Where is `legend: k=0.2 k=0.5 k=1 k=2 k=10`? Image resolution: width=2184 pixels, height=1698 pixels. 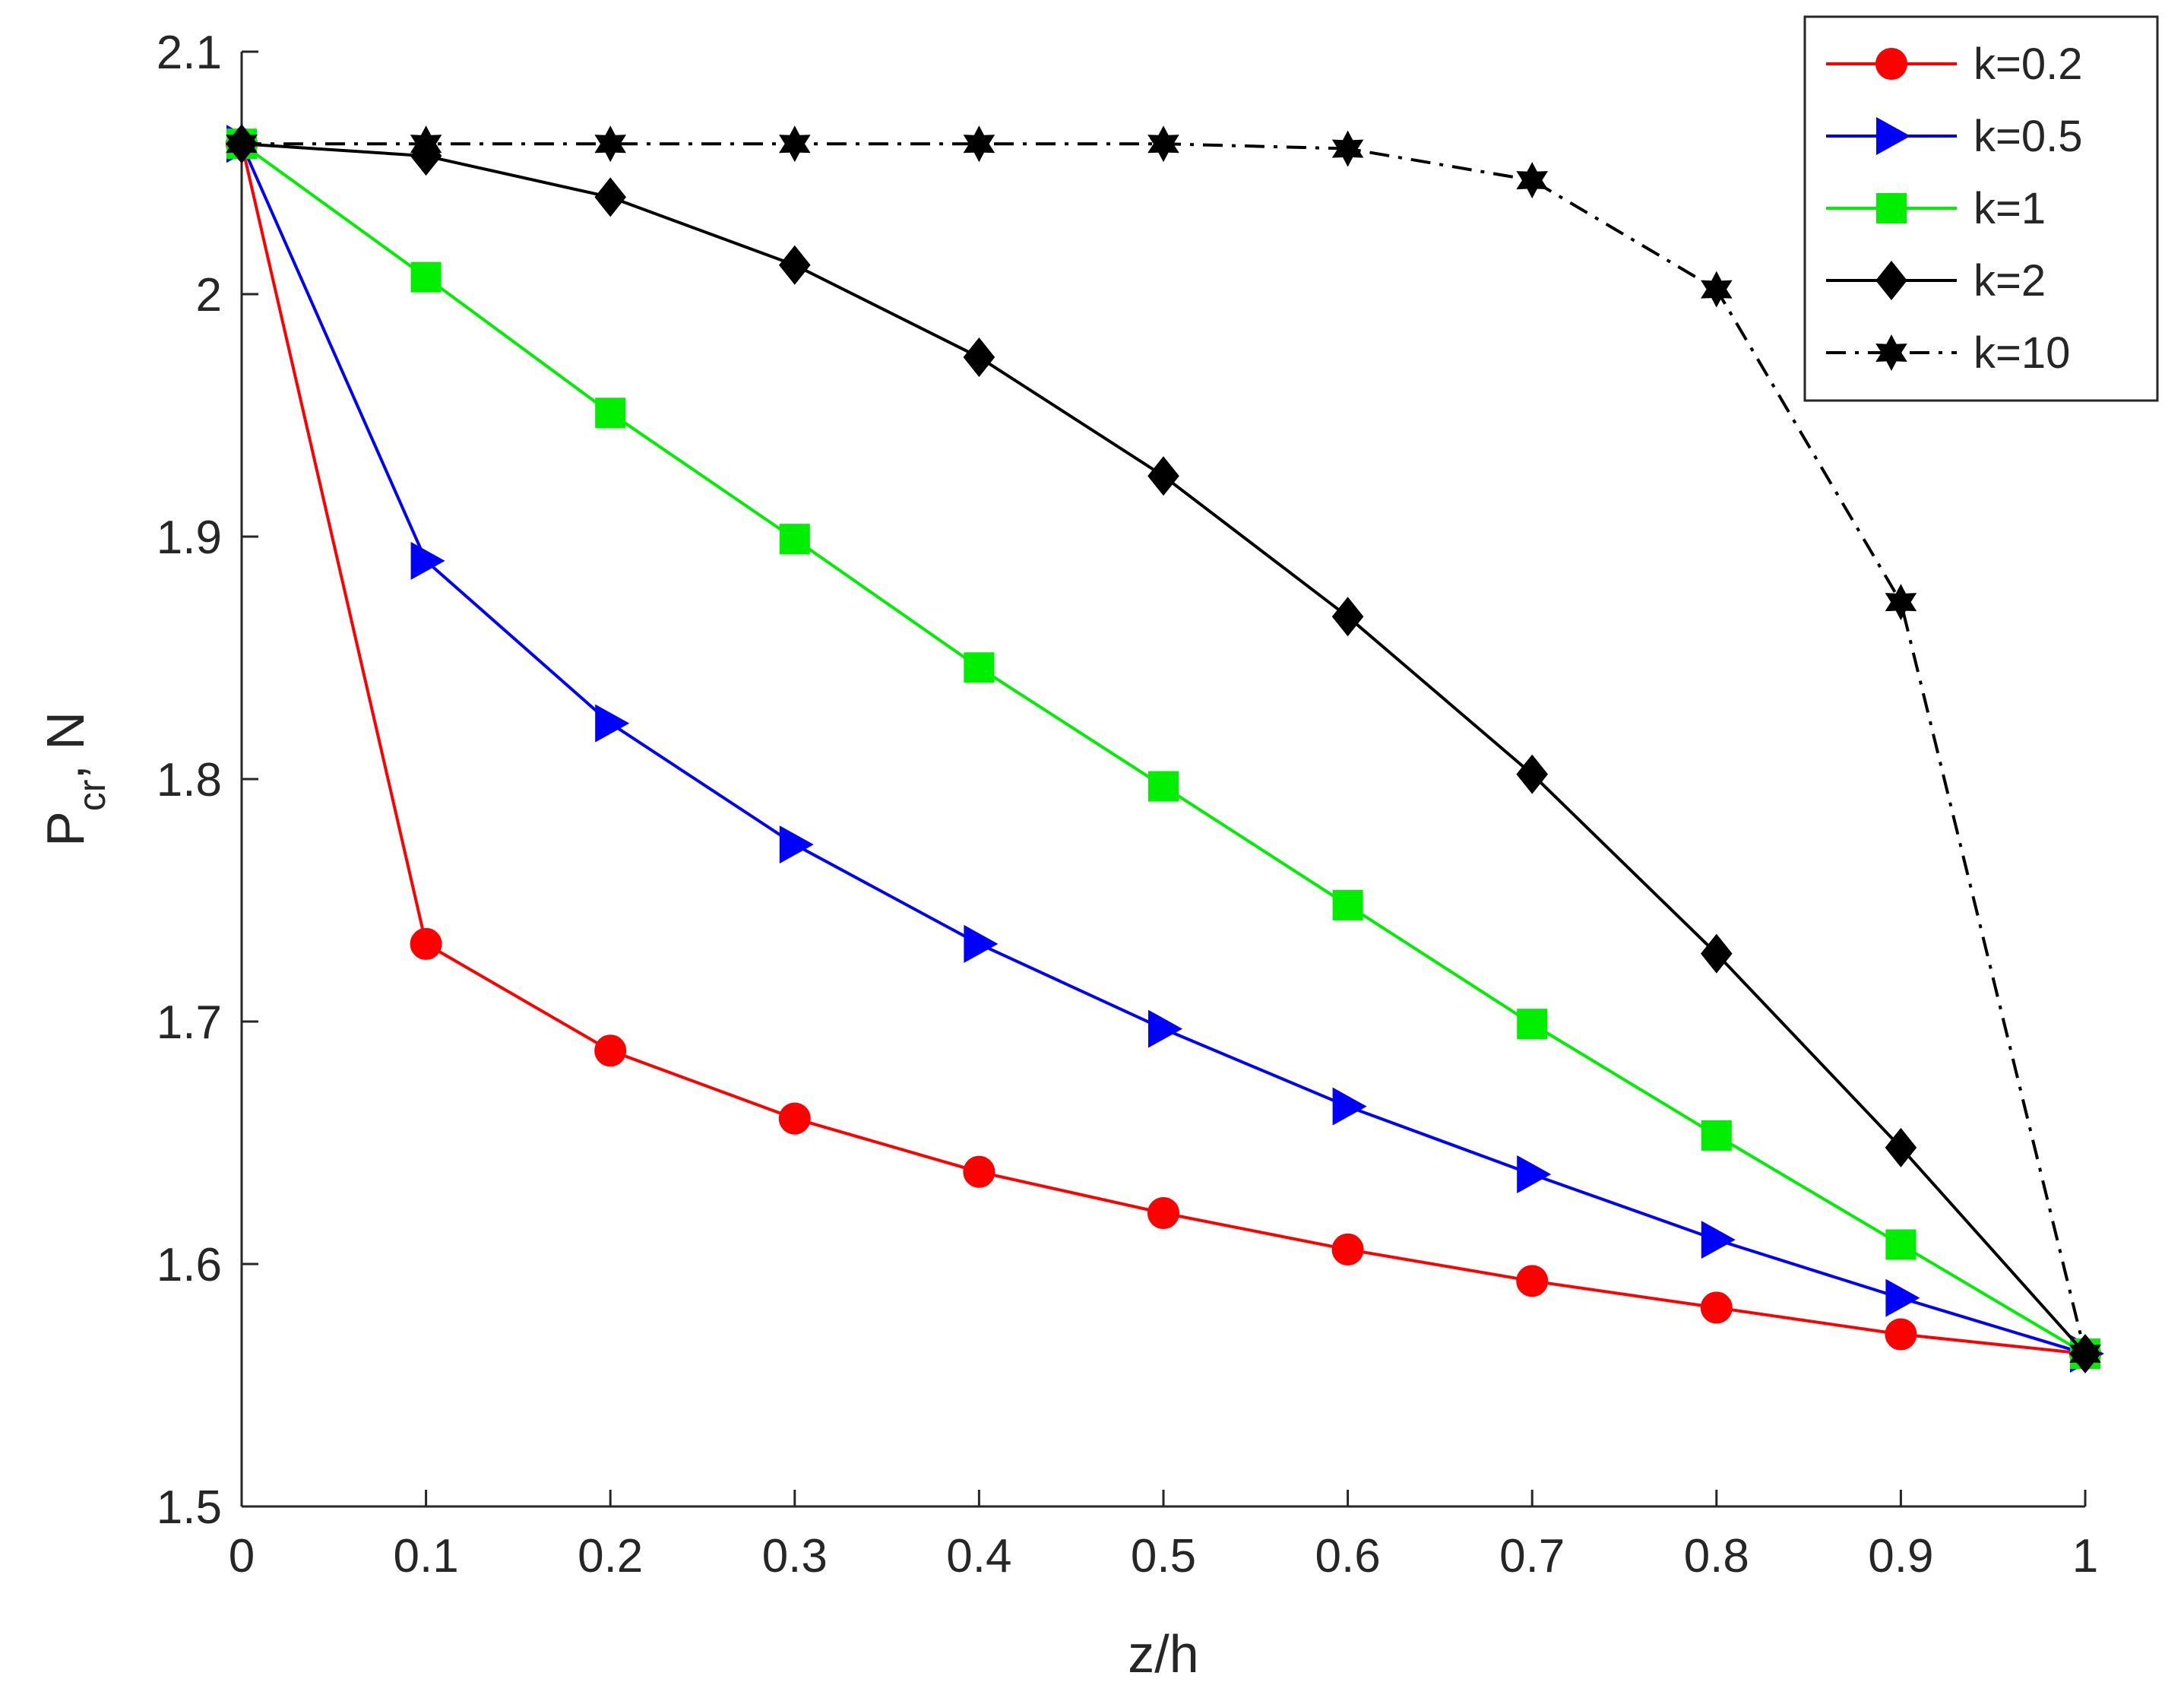
legend: k=0.2 k=0.5 k=1 k=2 k=10 is located at coordinates (1981, 209).